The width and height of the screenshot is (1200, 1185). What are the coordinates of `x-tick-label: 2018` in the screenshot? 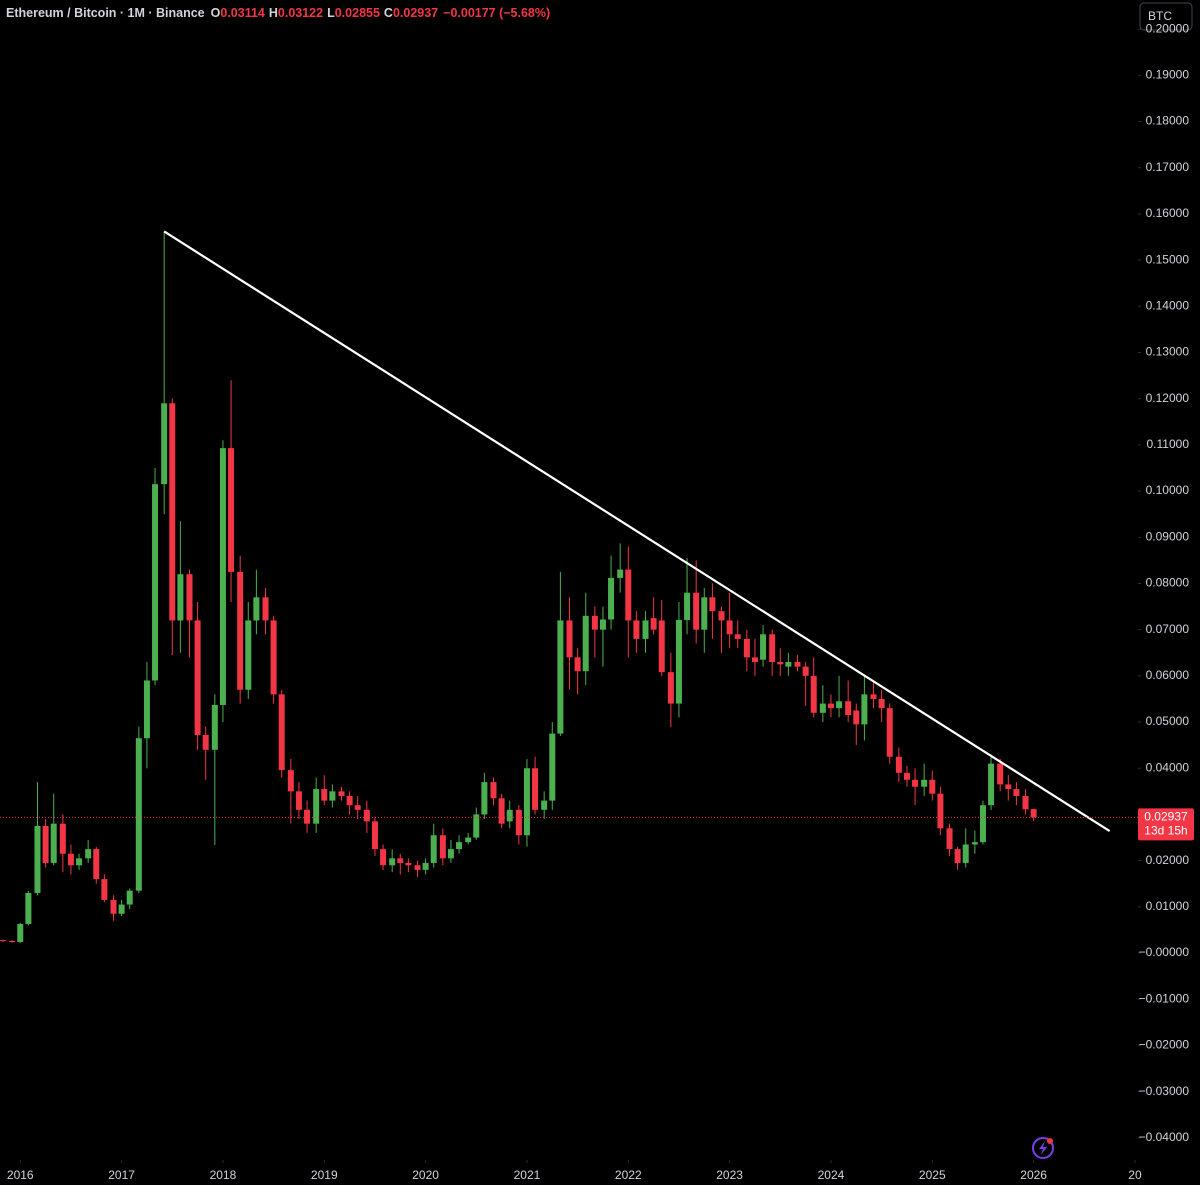 It's located at (223, 1175).